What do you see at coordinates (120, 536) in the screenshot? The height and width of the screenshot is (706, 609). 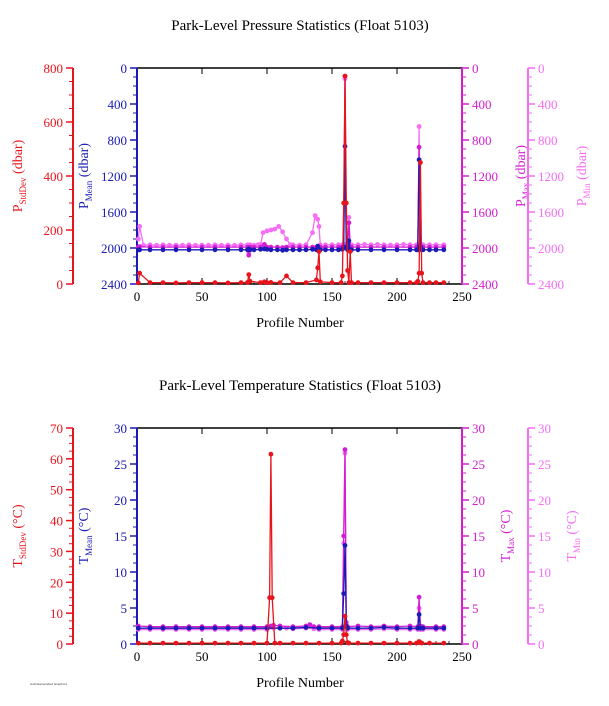 I see `y-tick-label-mean: 15` at bounding box center [120, 536].